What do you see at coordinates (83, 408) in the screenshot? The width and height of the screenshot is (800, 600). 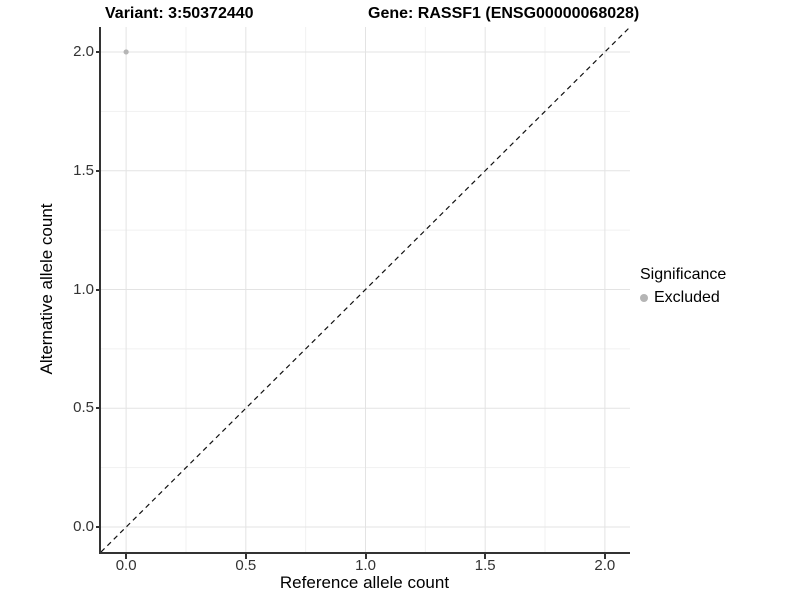 I see `y-tick-label: 0.5` at bounding box center [83, 408].